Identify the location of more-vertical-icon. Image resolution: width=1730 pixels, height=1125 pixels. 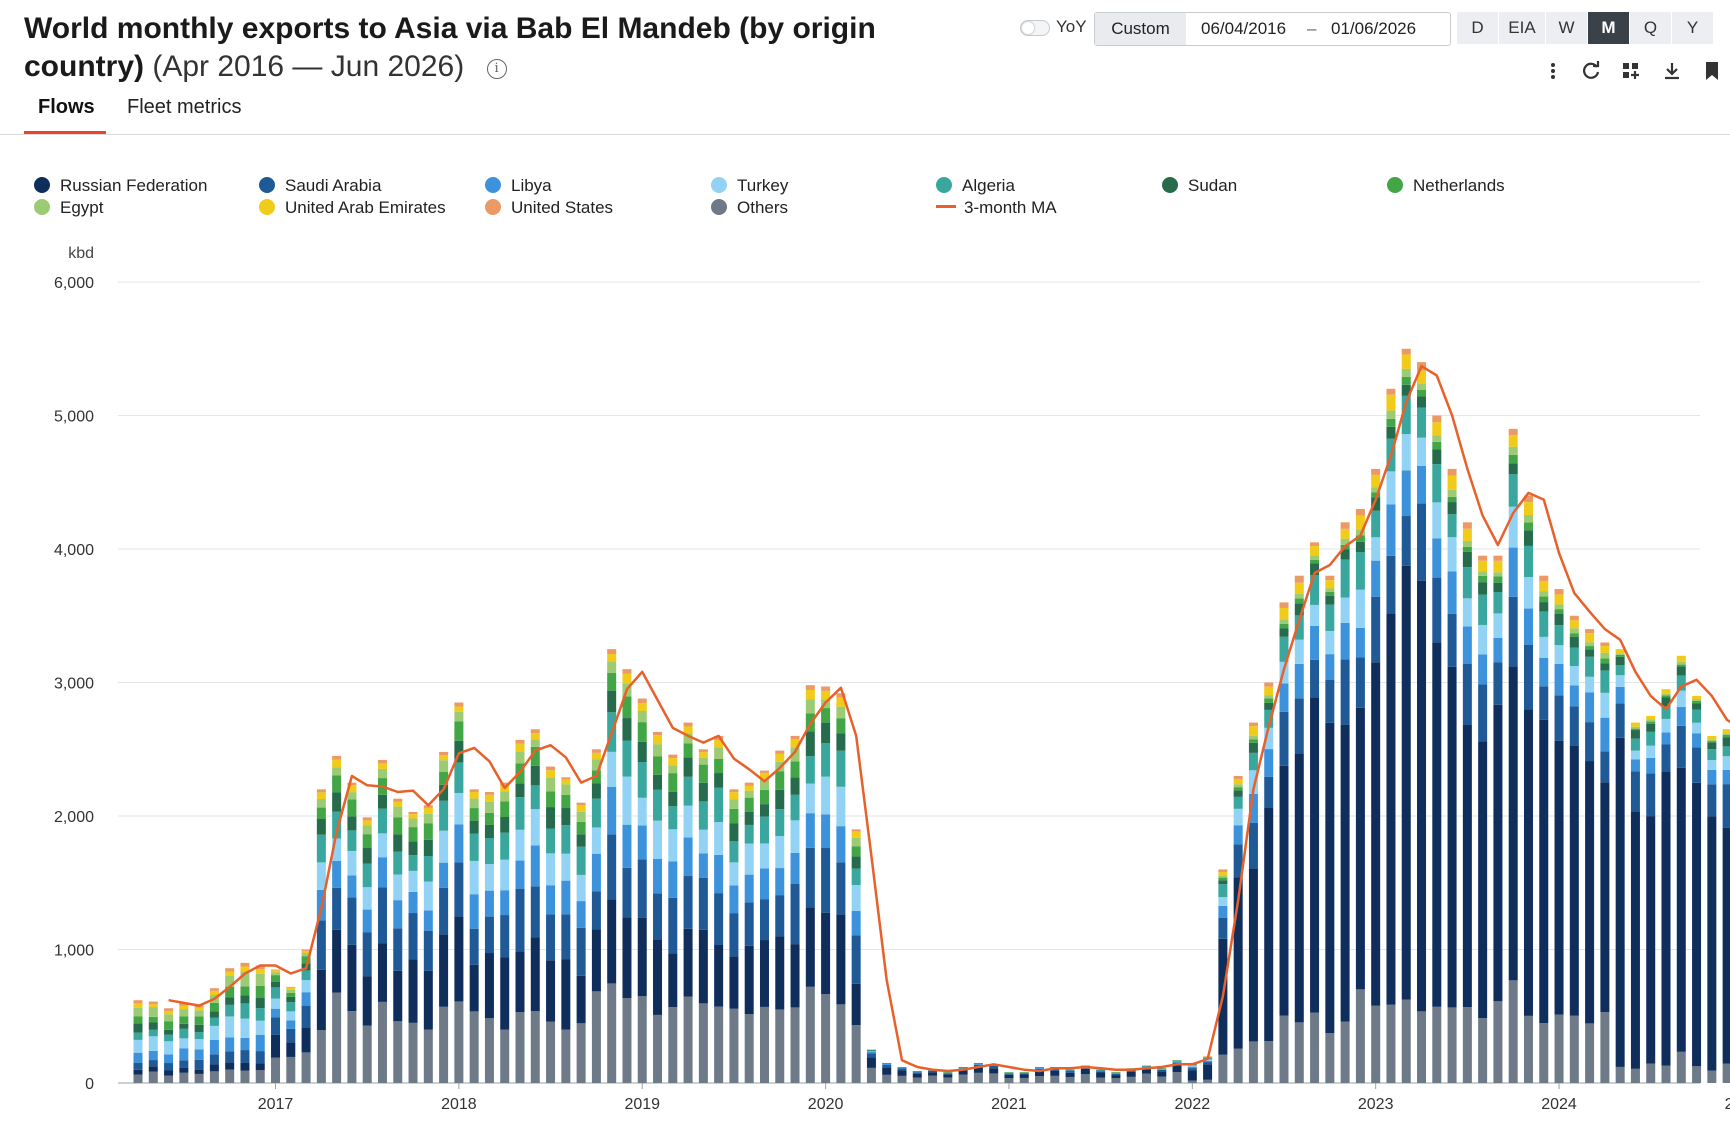
(1553, 71).